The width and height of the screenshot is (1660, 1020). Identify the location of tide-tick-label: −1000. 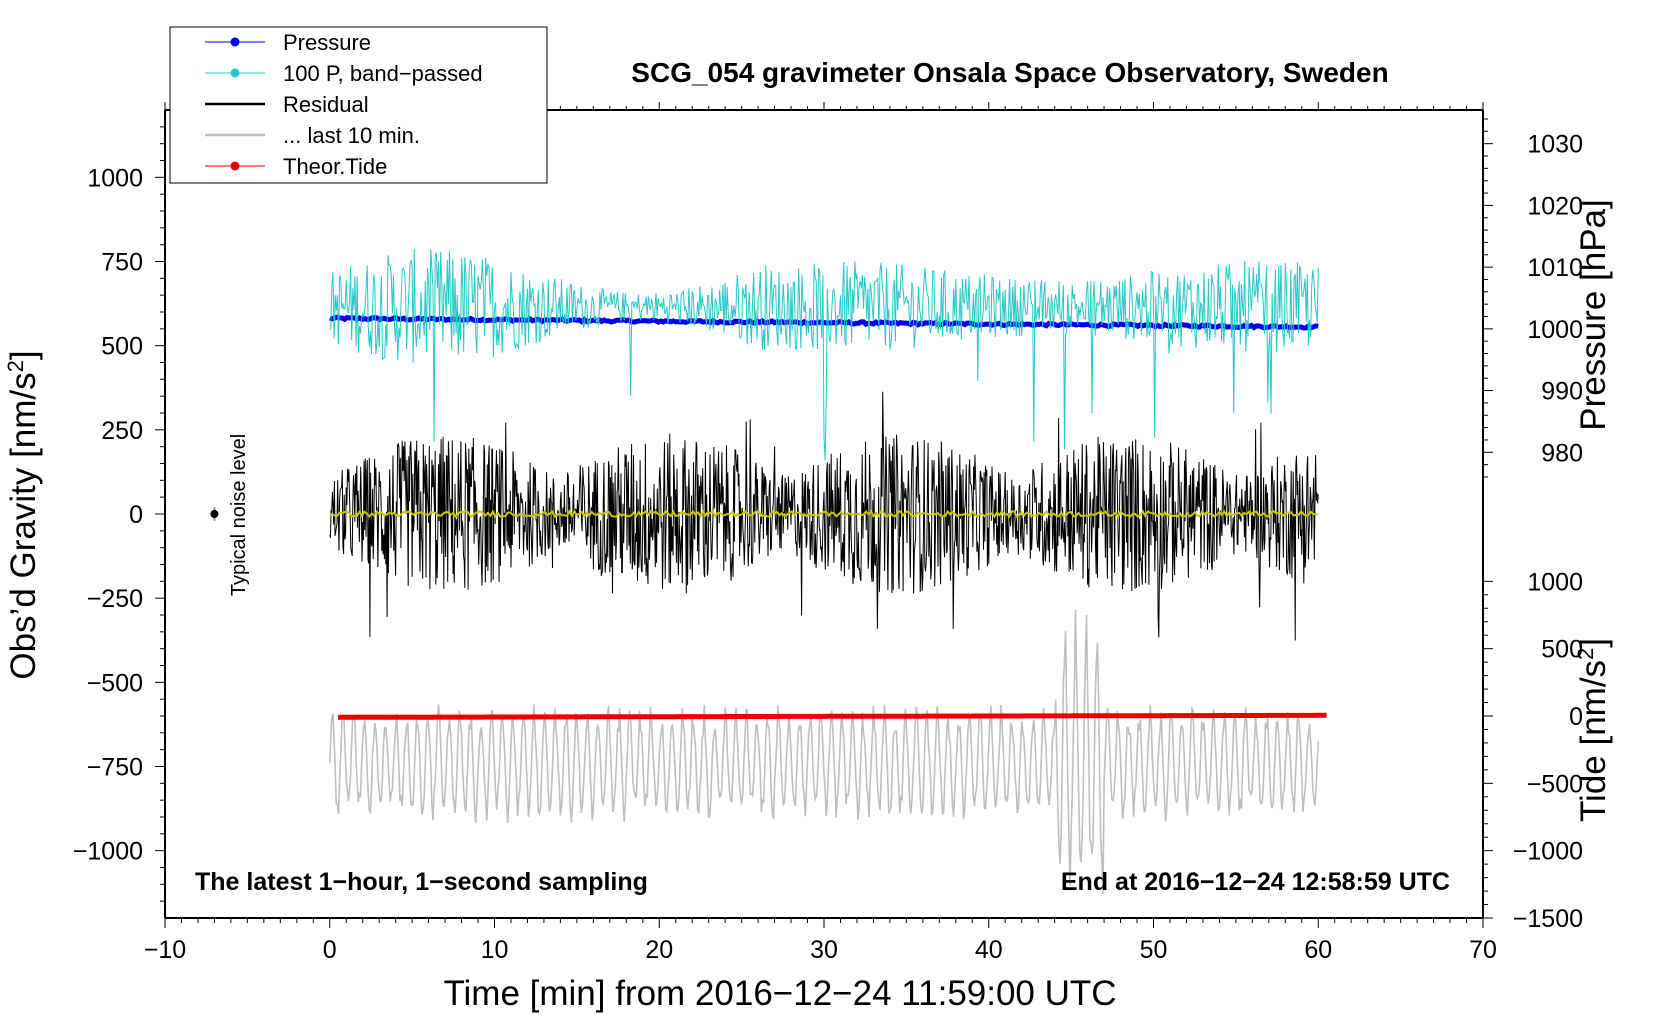
(1548, 852).